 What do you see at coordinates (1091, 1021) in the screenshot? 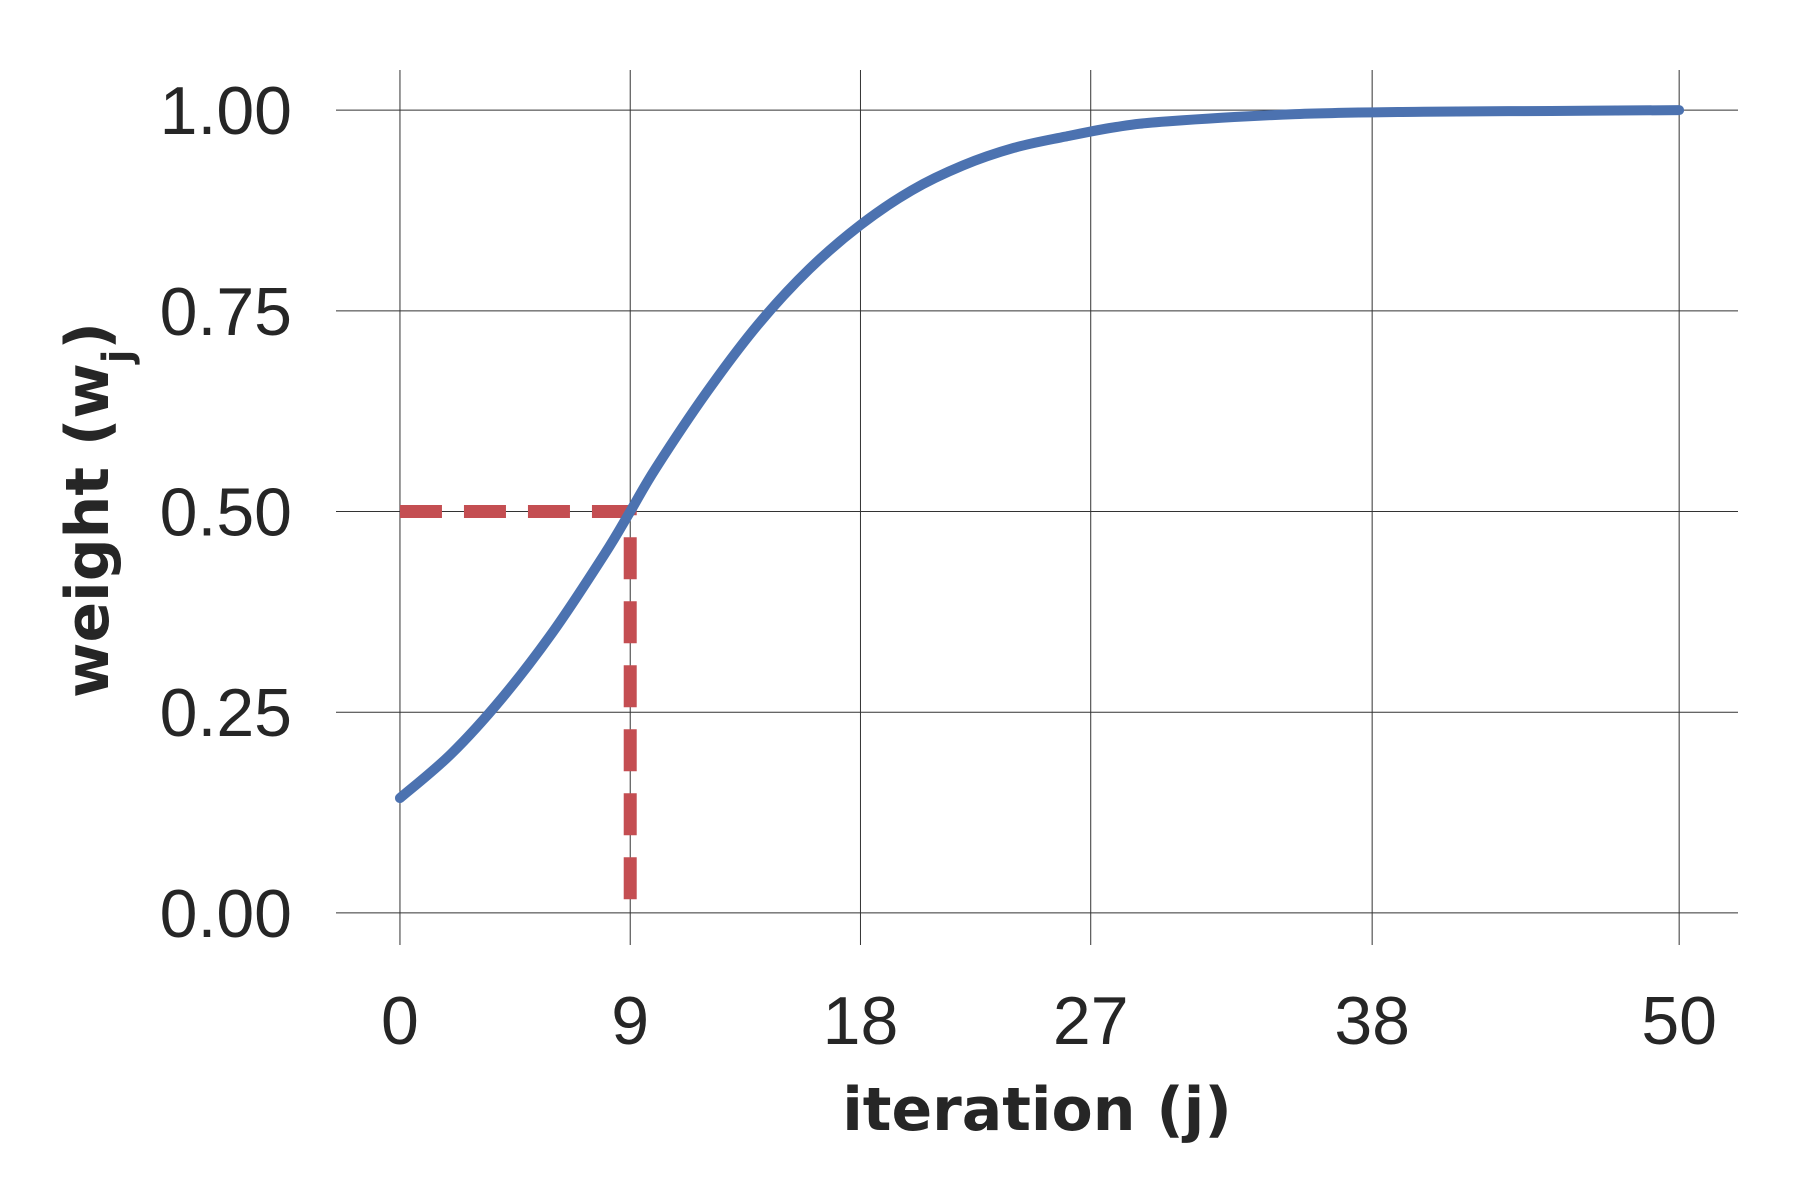
I see `x-tick-label: 27` at bounding box center [1091, 1021].